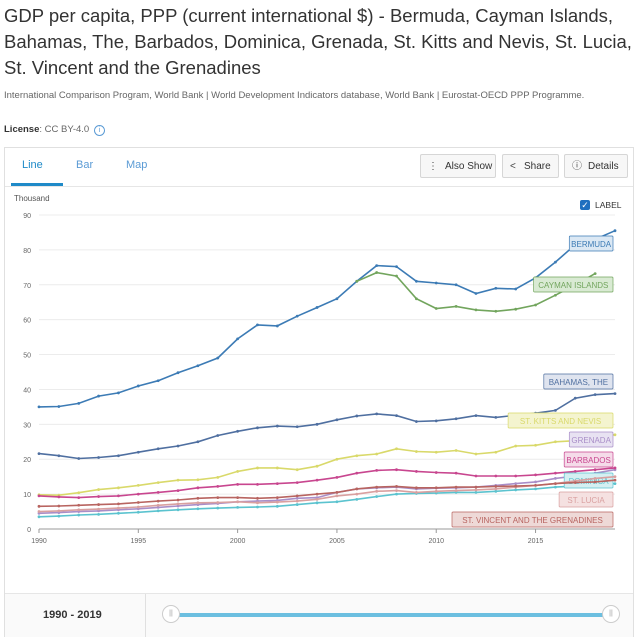  What do you see at coordinates (32, 165) in the screenshot?
I see `tab-line: Line` at bounding box center [32, 165].